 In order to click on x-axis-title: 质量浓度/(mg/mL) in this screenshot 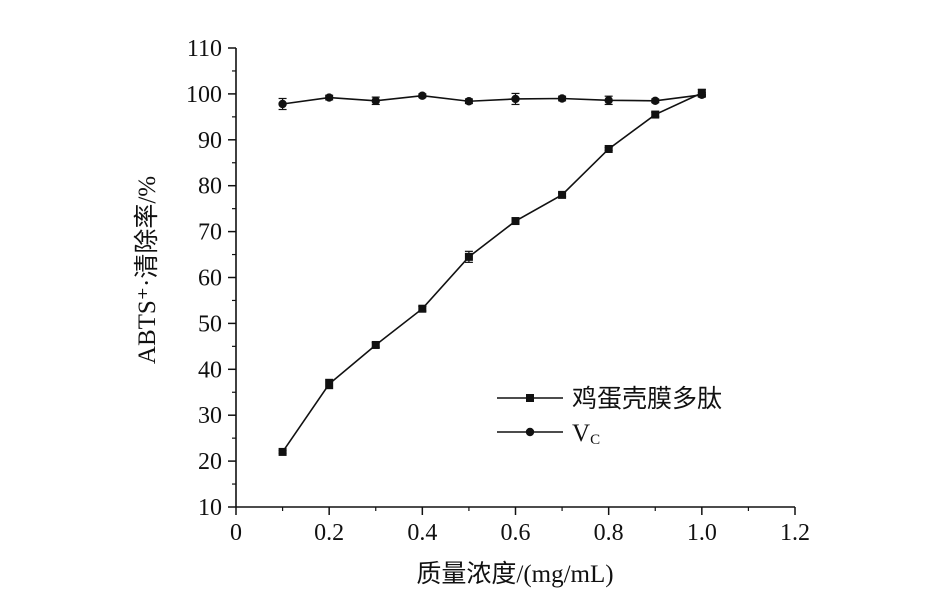, I will do `click(514, 574)`.